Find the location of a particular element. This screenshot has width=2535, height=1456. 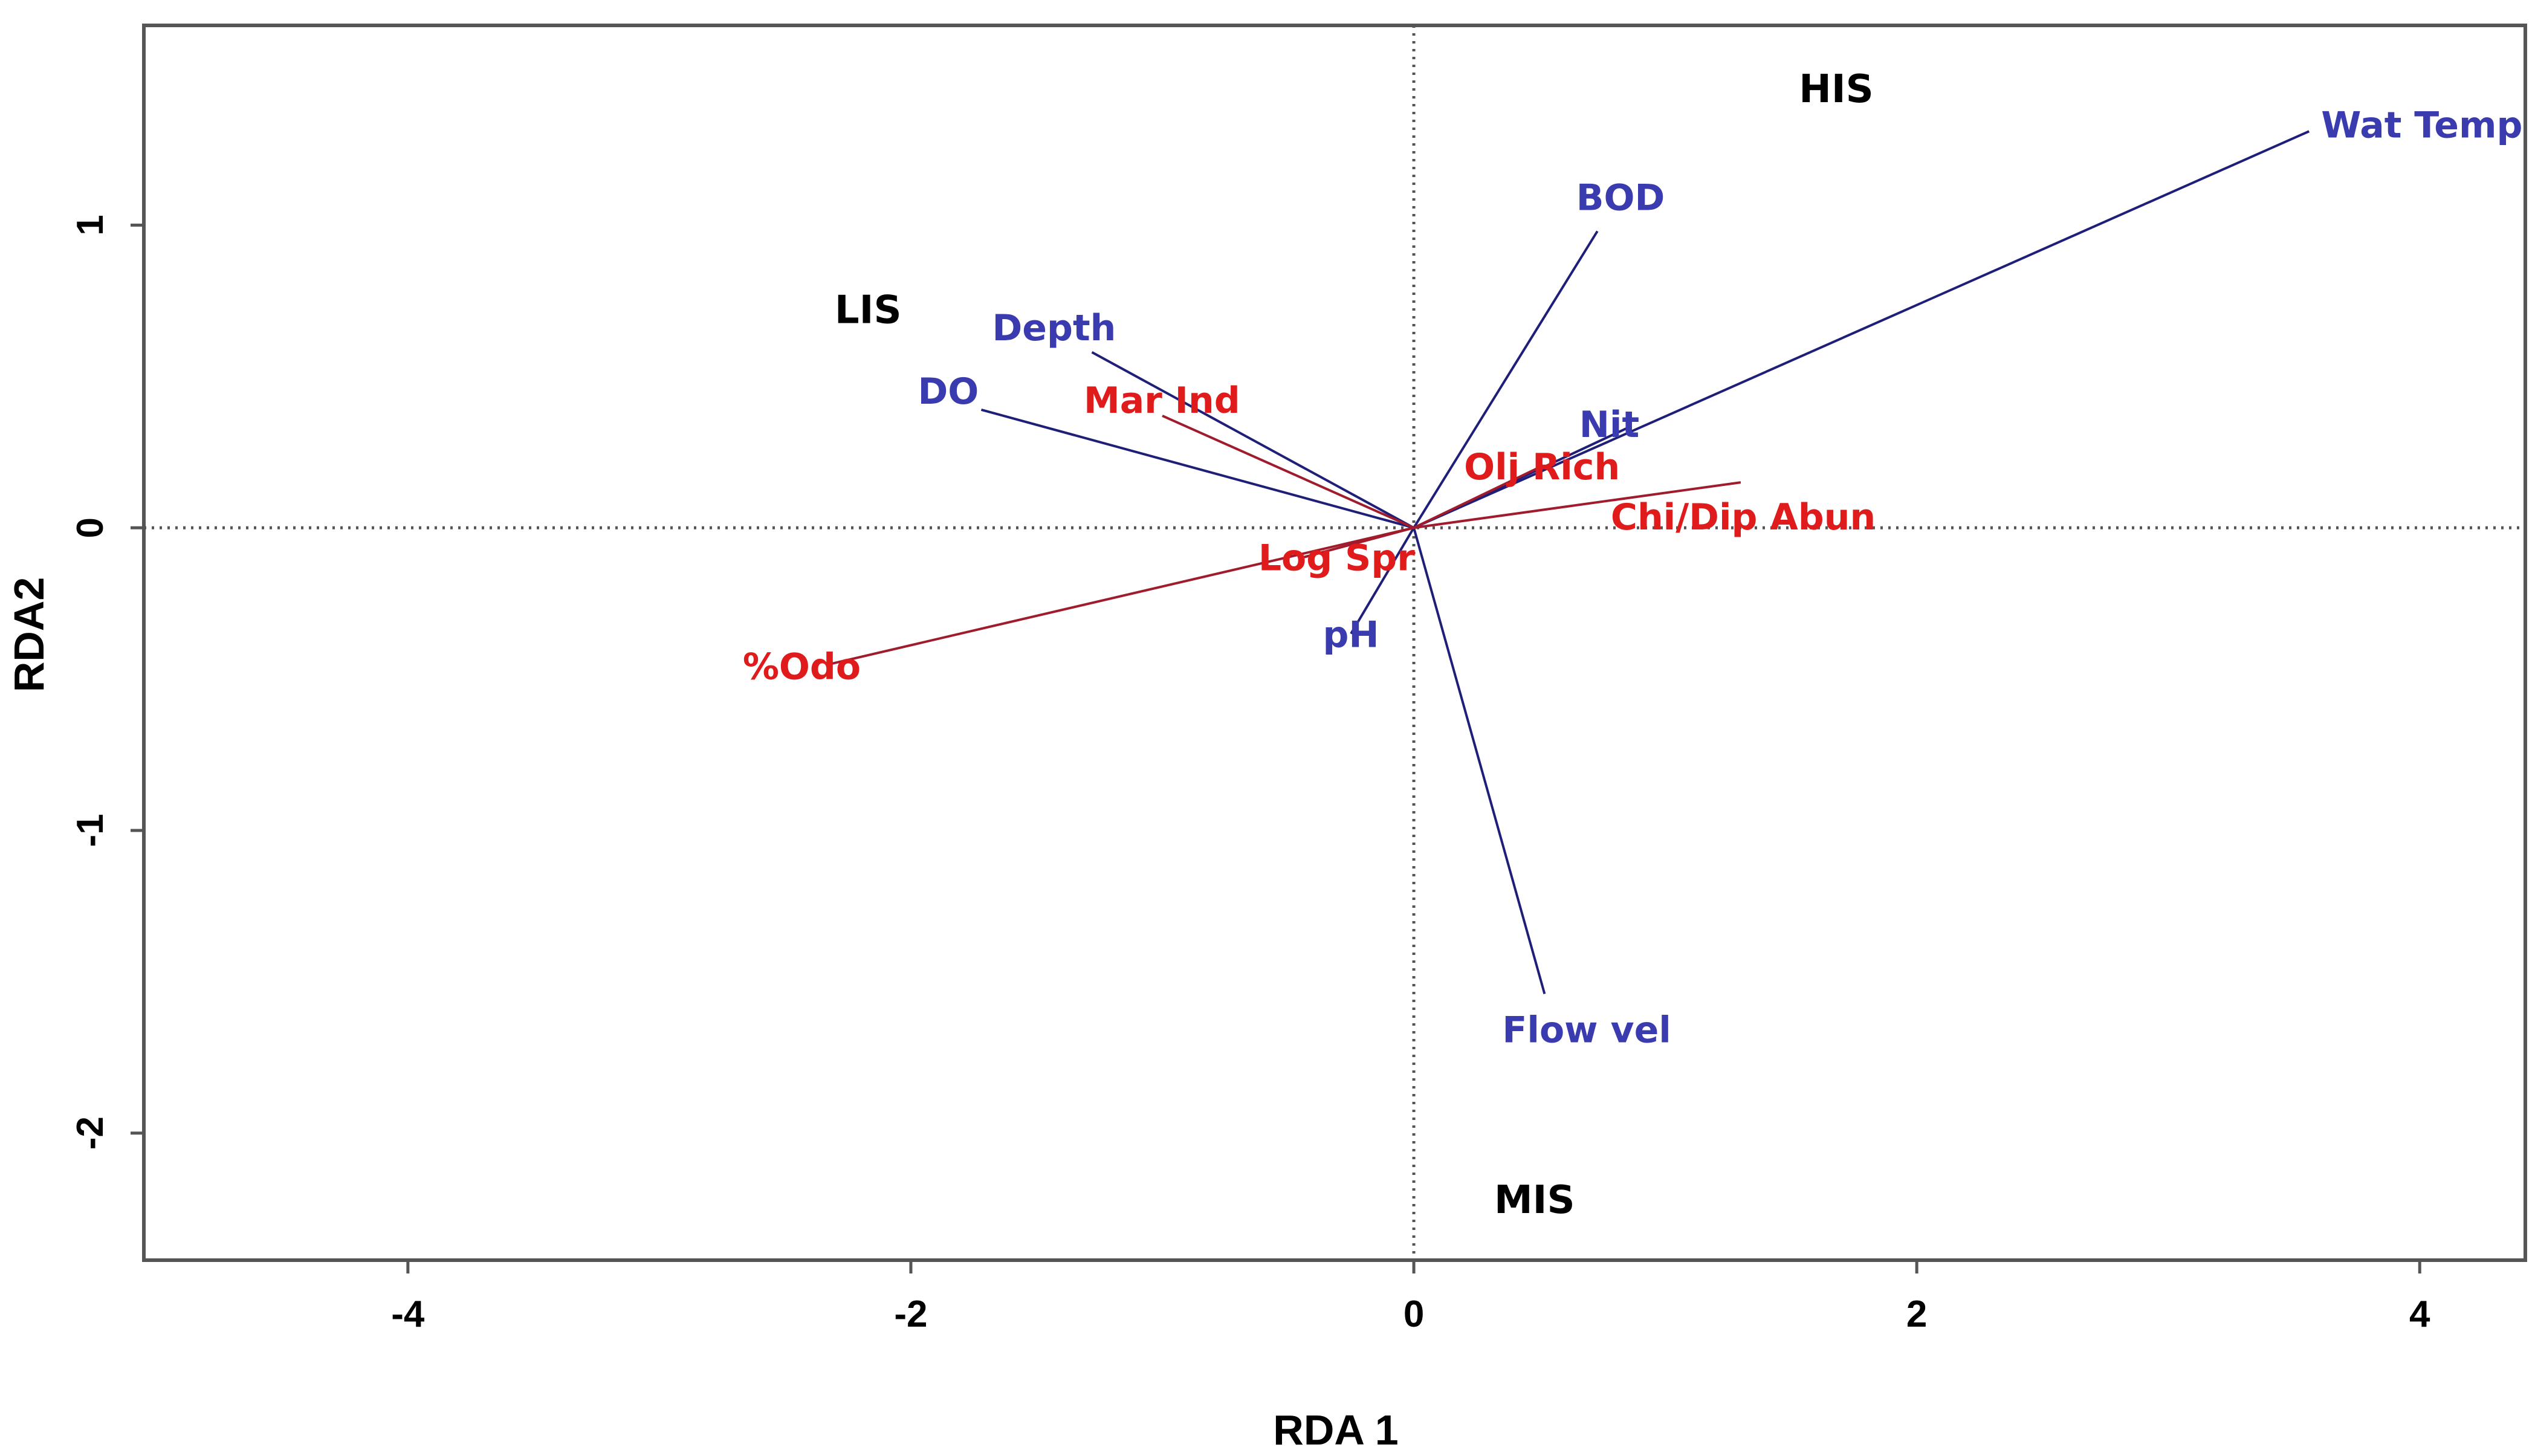

y-axis-ticks: -2 -1 0 1 is located at coordinates (107, 682).